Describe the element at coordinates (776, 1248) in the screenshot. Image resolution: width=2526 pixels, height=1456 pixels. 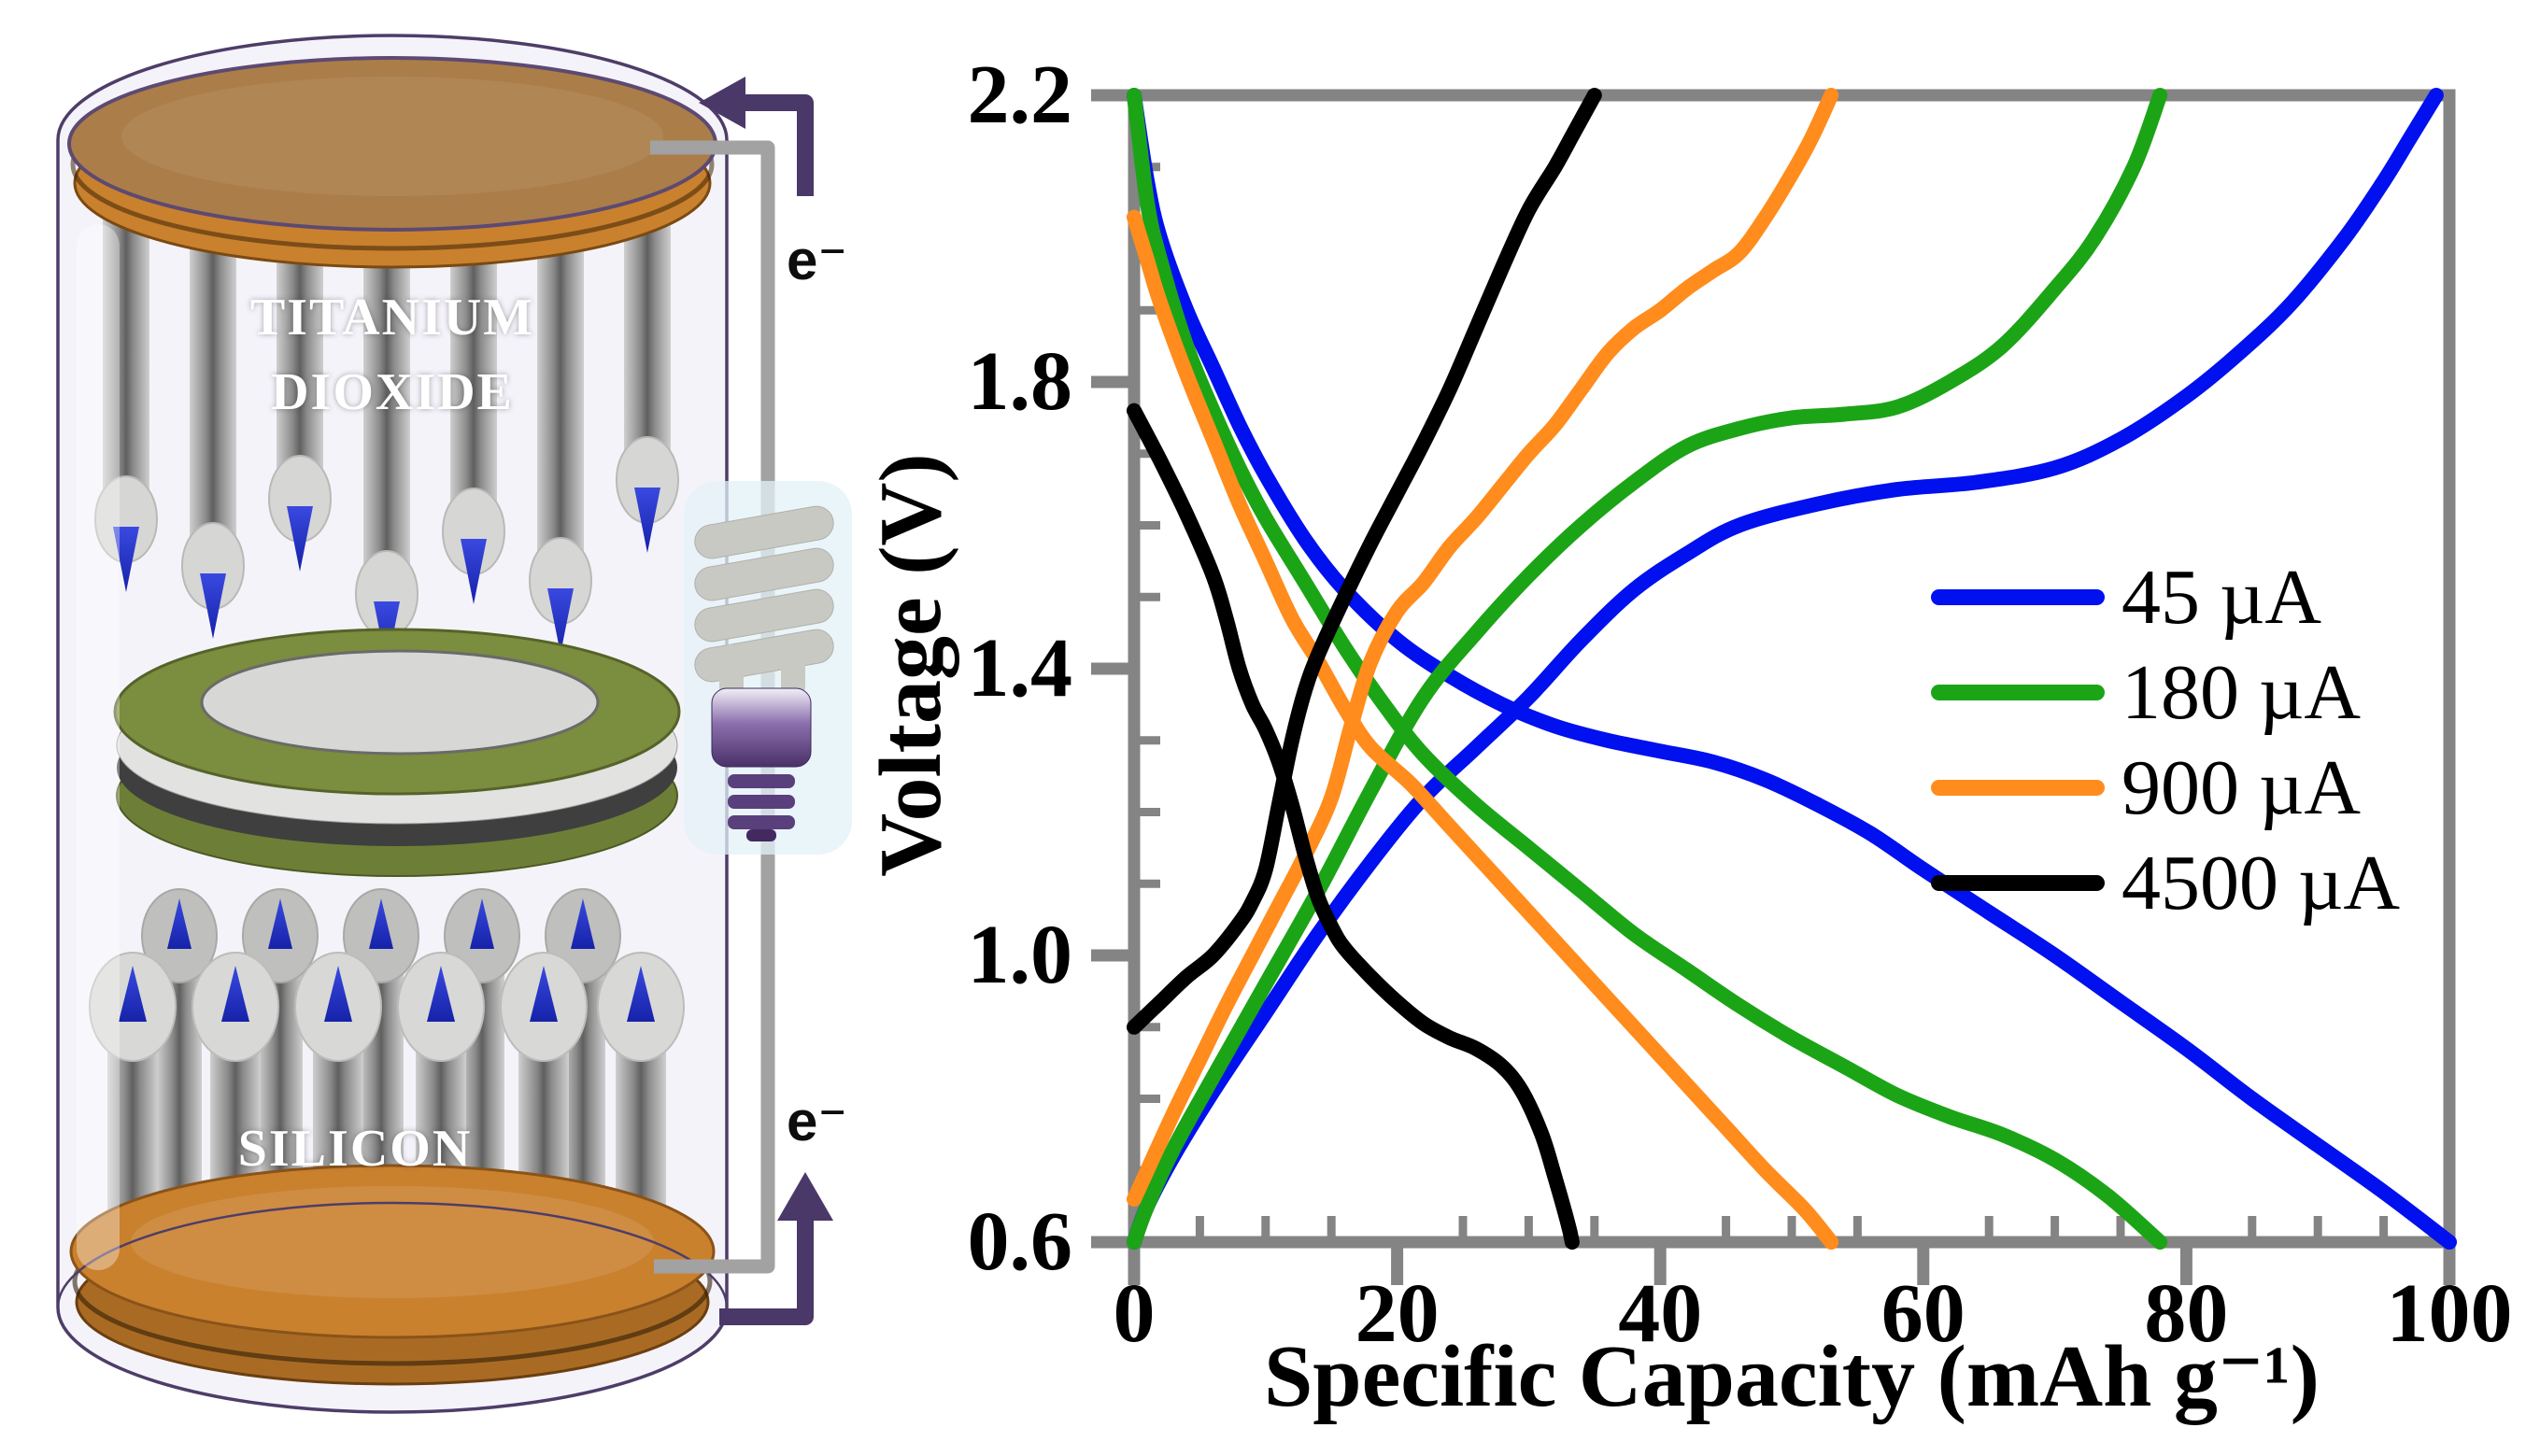
I see `electron-flow-arrow-bottom` at that location.